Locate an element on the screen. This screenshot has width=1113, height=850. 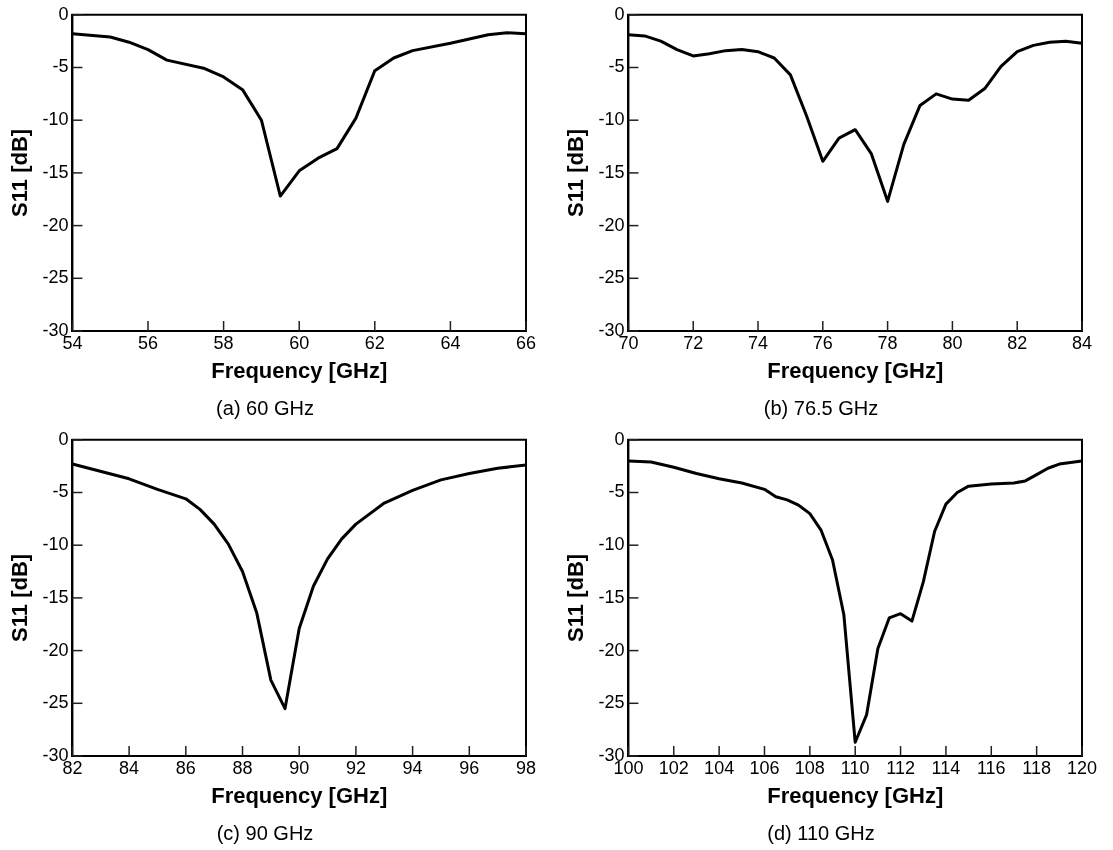
x-tick-label: 78 is located at coordinates (887, 342).